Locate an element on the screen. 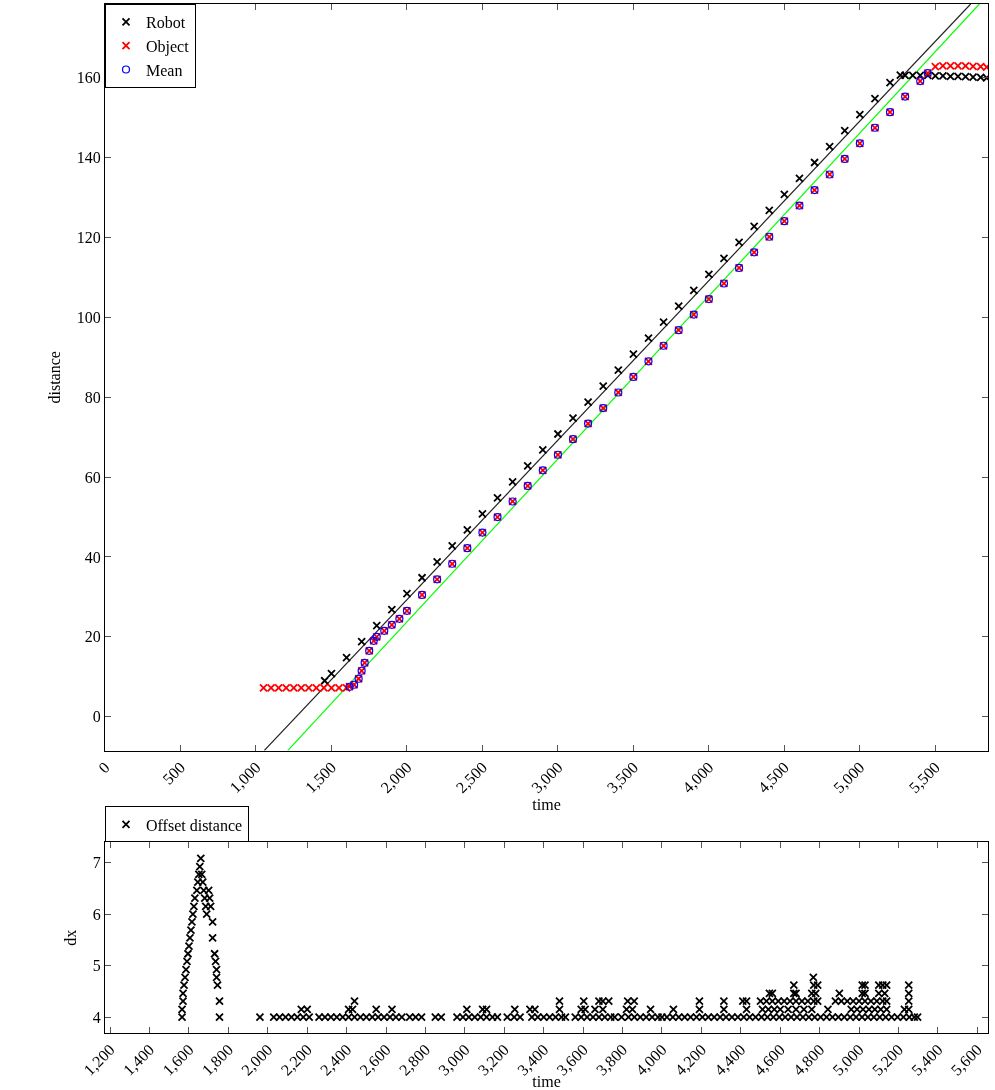 The image size is (995, 1090). y-axis-title: distance is located at coordinates (54, 377).